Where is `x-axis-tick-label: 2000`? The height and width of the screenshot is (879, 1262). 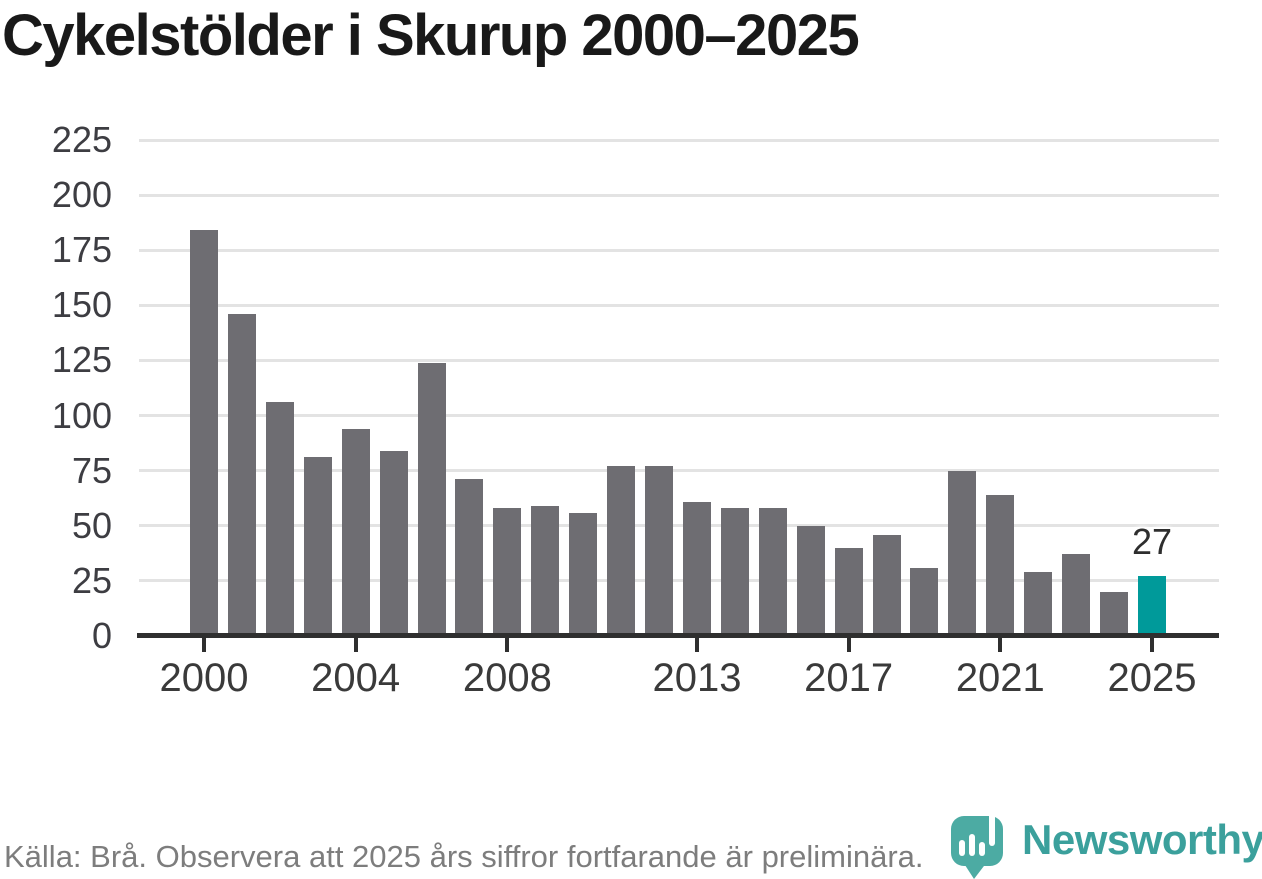 x-axis-tick-label: 2000 is located at coordinates (204, 678).